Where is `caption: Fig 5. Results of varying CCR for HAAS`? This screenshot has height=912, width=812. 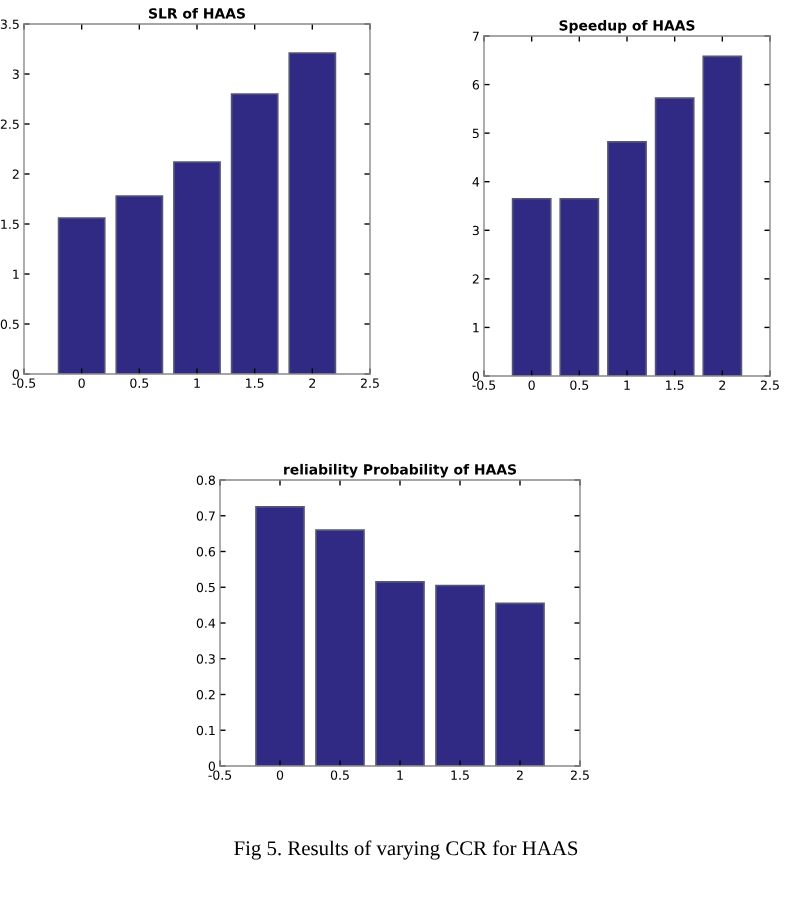
caption: Fig 5. Results of varying CCR for HAAS is located at coordinates (406, 850).